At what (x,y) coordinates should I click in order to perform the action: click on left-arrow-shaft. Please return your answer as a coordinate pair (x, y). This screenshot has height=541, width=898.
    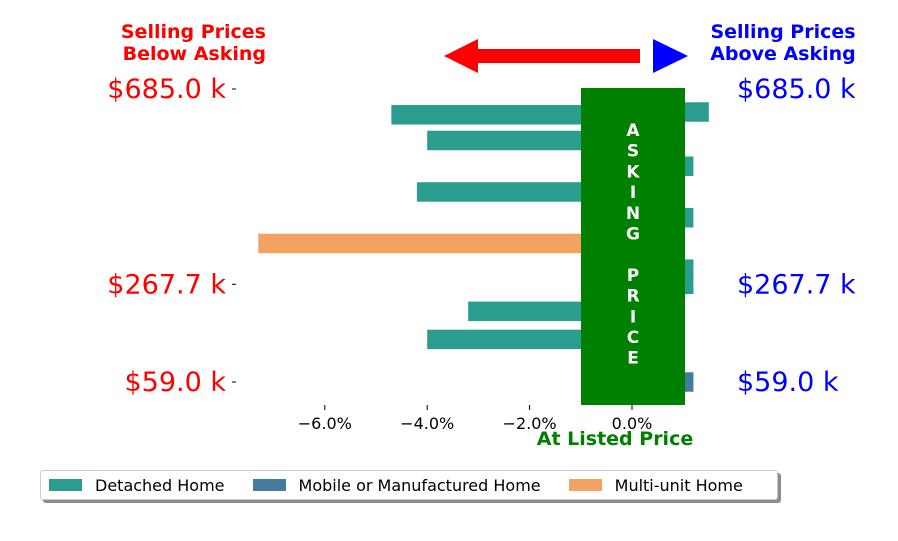
    Looking at the image, I should click on (558, 56).